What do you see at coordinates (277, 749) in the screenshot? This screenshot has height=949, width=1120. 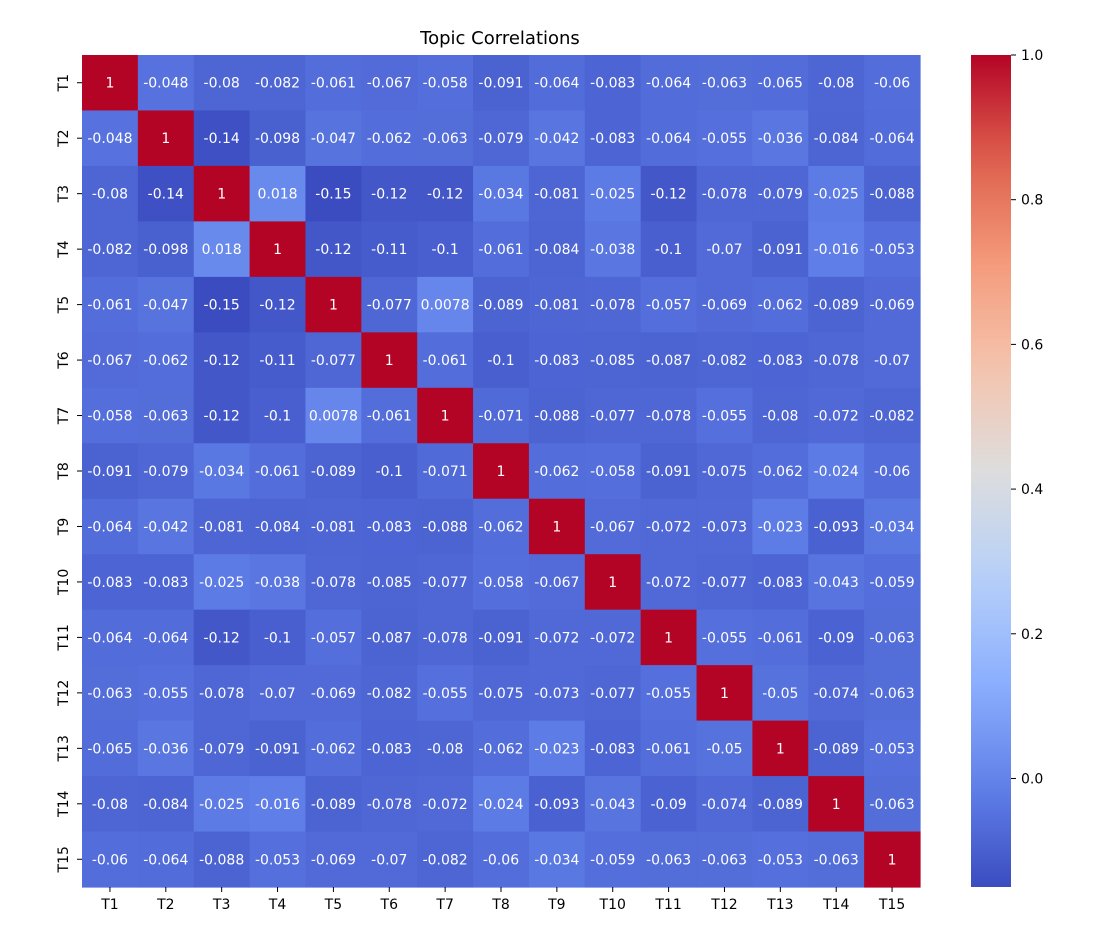 I see `cell-value-label: -0.091` at bounding box center [277, 749].